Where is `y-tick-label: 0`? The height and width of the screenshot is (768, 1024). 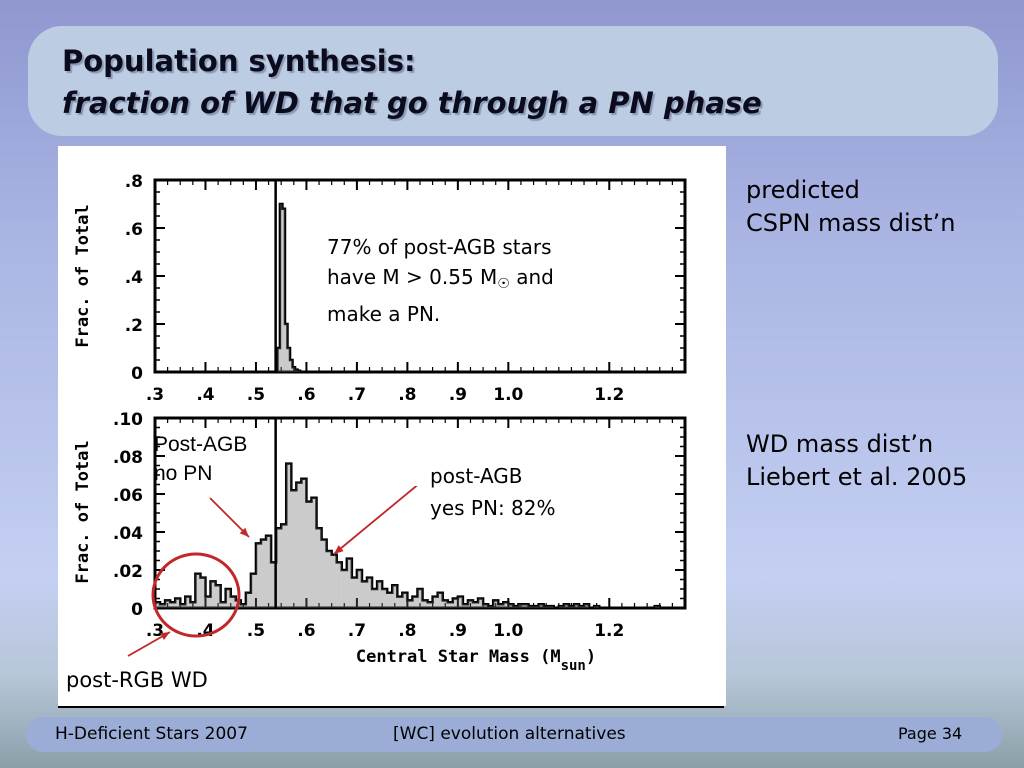 y-tick-label: 0 is located at coordinates (137, 374).